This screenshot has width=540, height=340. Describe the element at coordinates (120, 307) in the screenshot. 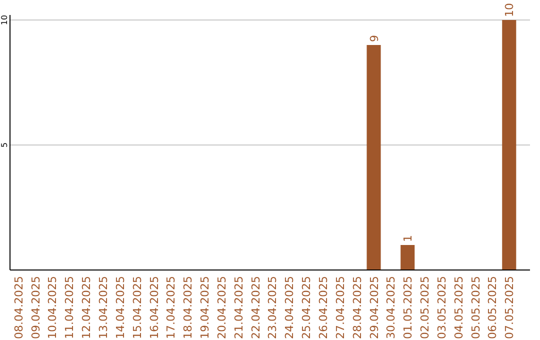

I see `x-tick-label: 14.04.2025` at that location.